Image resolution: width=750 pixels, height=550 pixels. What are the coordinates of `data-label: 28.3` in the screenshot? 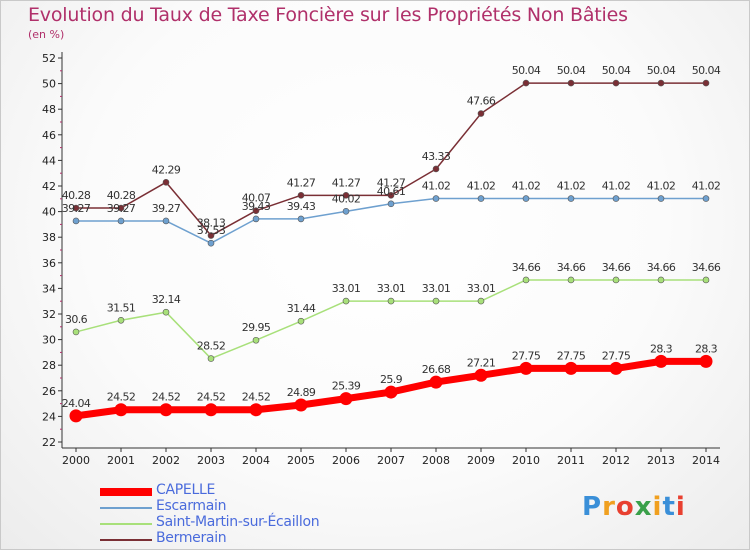 It's located at (661, 348).